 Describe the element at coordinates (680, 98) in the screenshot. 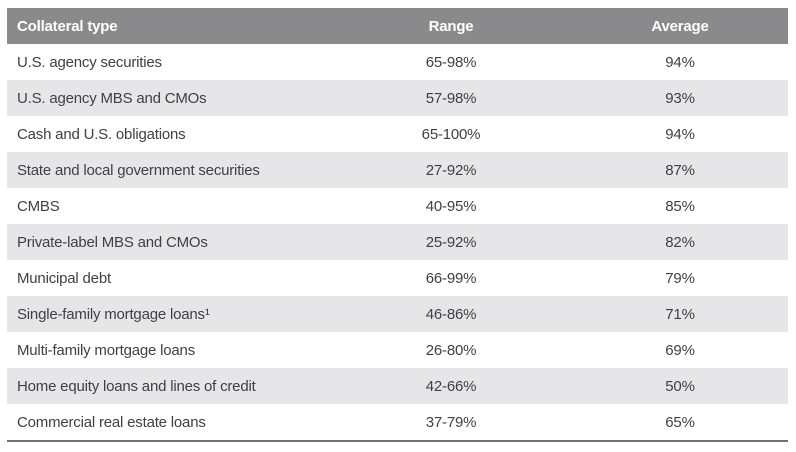

I see `average-cell: 93%` at that location.